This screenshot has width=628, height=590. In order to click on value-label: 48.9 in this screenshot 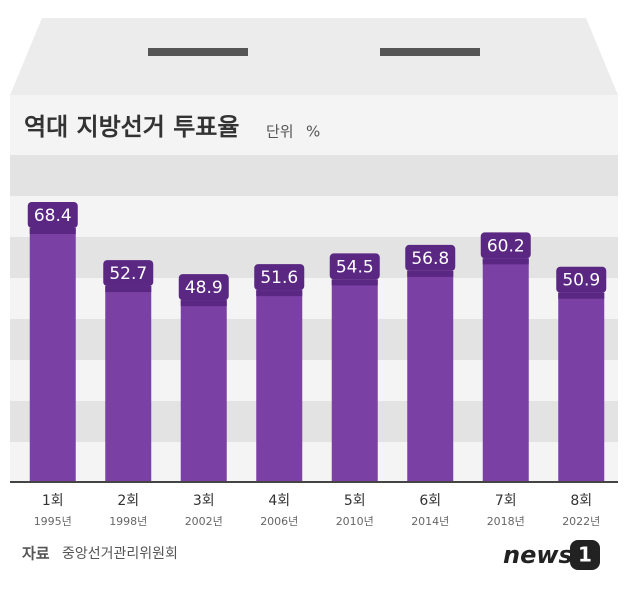, I will do `click(204, 288)`.